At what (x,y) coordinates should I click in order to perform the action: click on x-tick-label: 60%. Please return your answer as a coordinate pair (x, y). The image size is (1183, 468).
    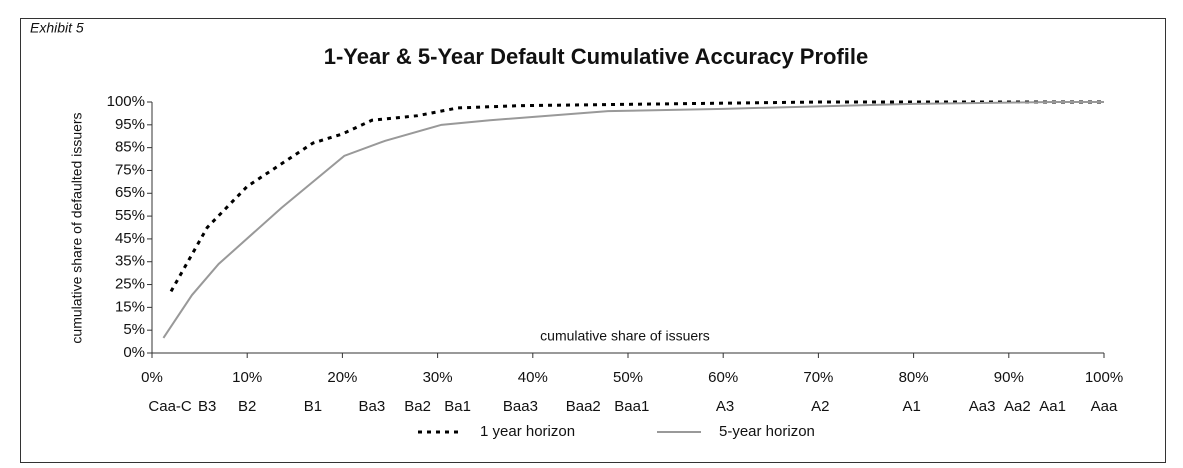
    Looking at the image, I should click on (723, 377).